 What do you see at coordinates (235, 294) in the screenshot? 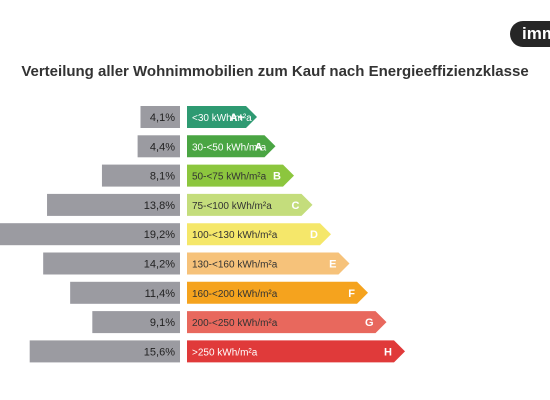
I see `category-label: 160-<200 kWh/m²a` at bounding box center [235, 294].